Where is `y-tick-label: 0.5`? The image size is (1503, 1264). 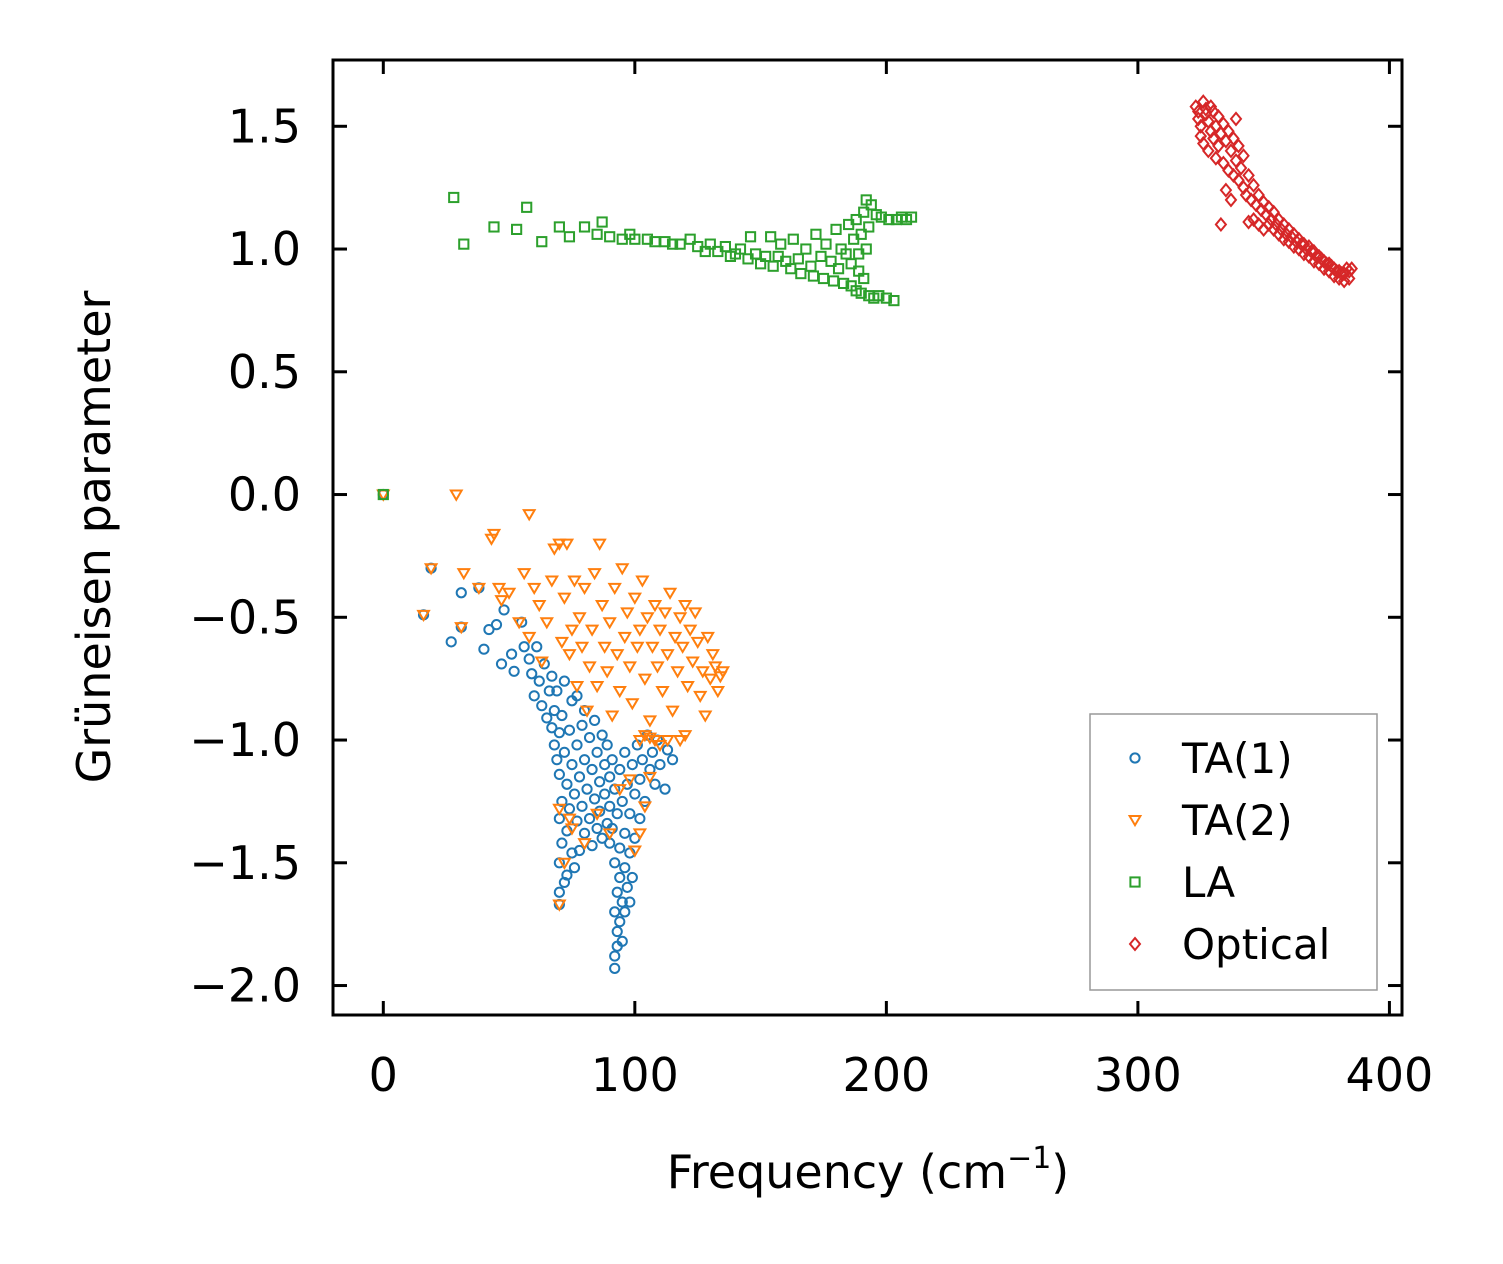 y-tick-label: 0.5 is located at coordinates (264, 372).